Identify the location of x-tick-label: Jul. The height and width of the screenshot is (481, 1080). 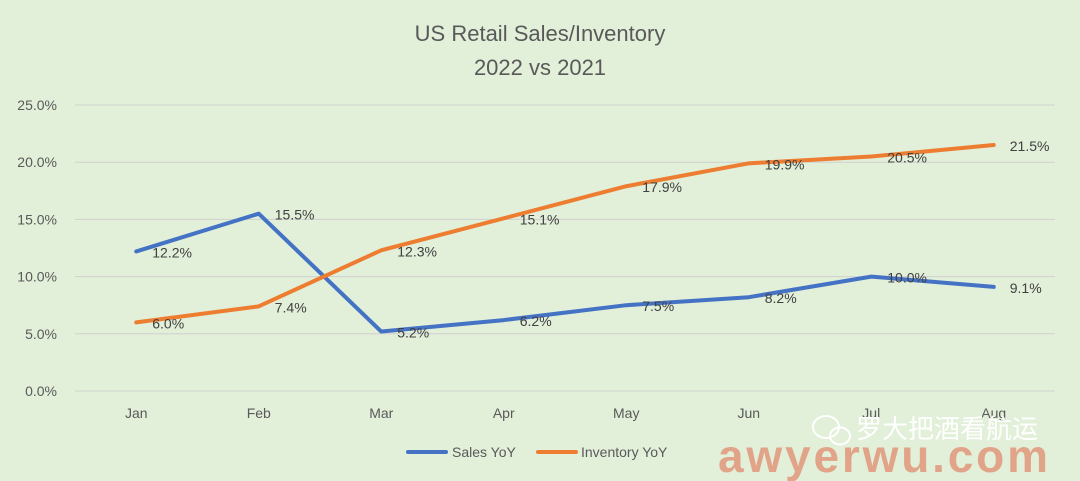
(871, 413).